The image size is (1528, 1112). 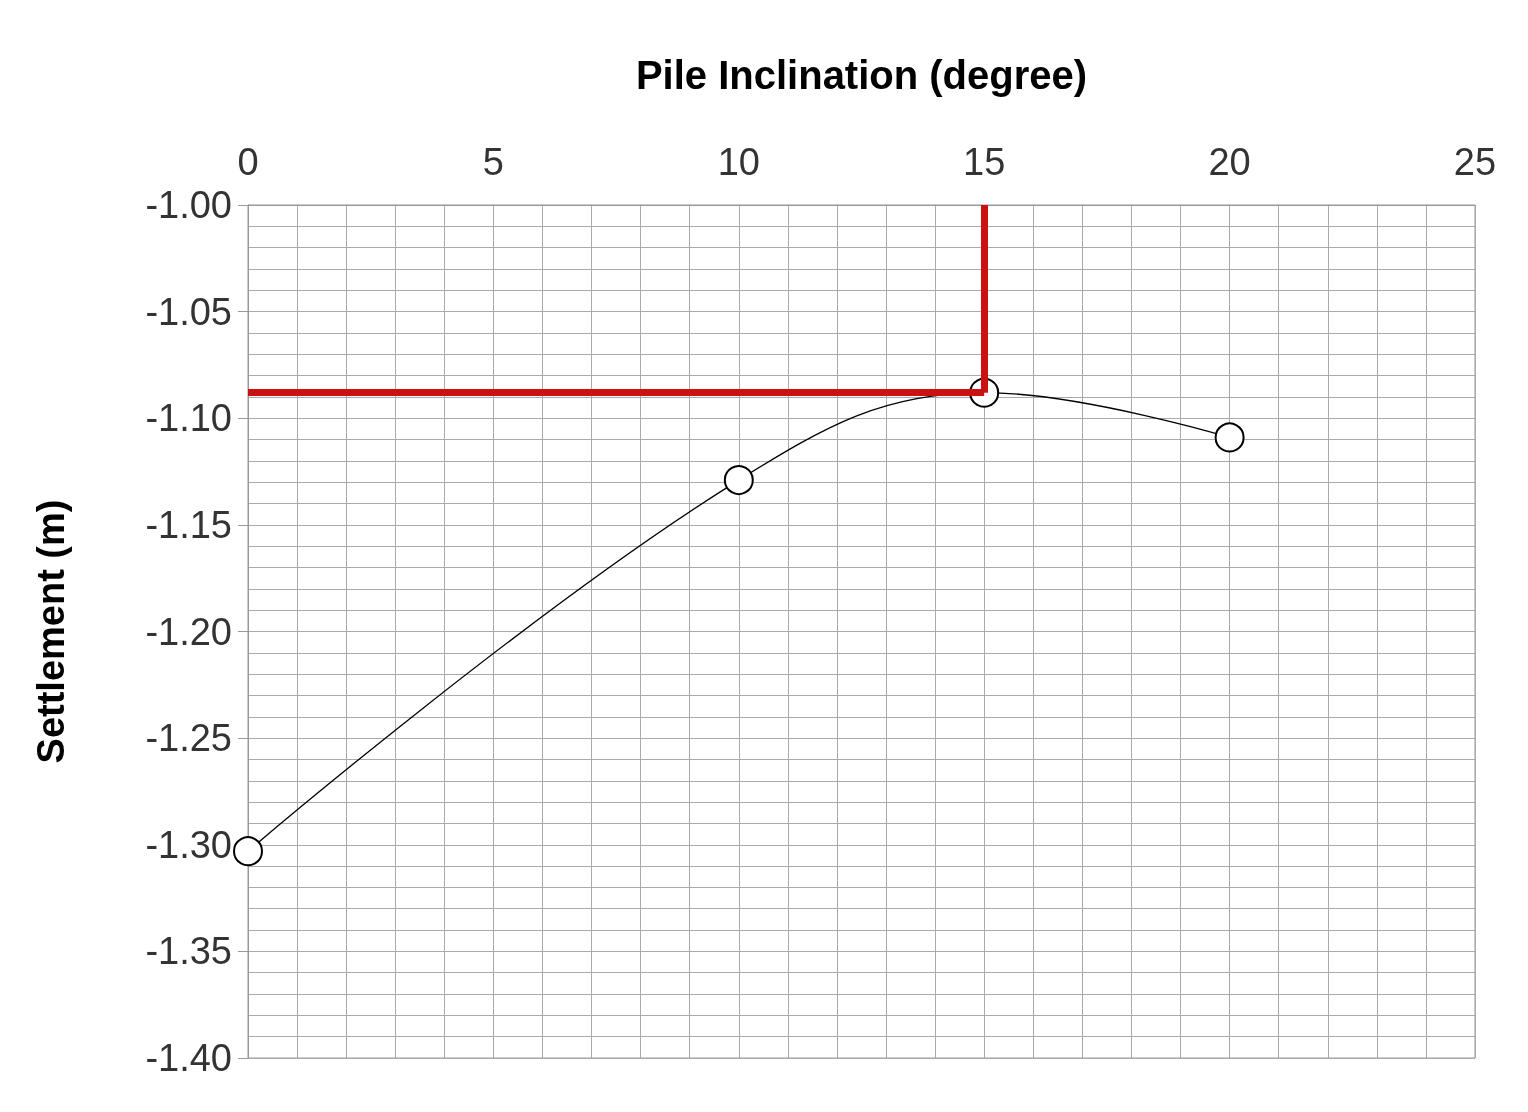 I want to click on y-tick-label: -1.25, so click(x=188, y=738).